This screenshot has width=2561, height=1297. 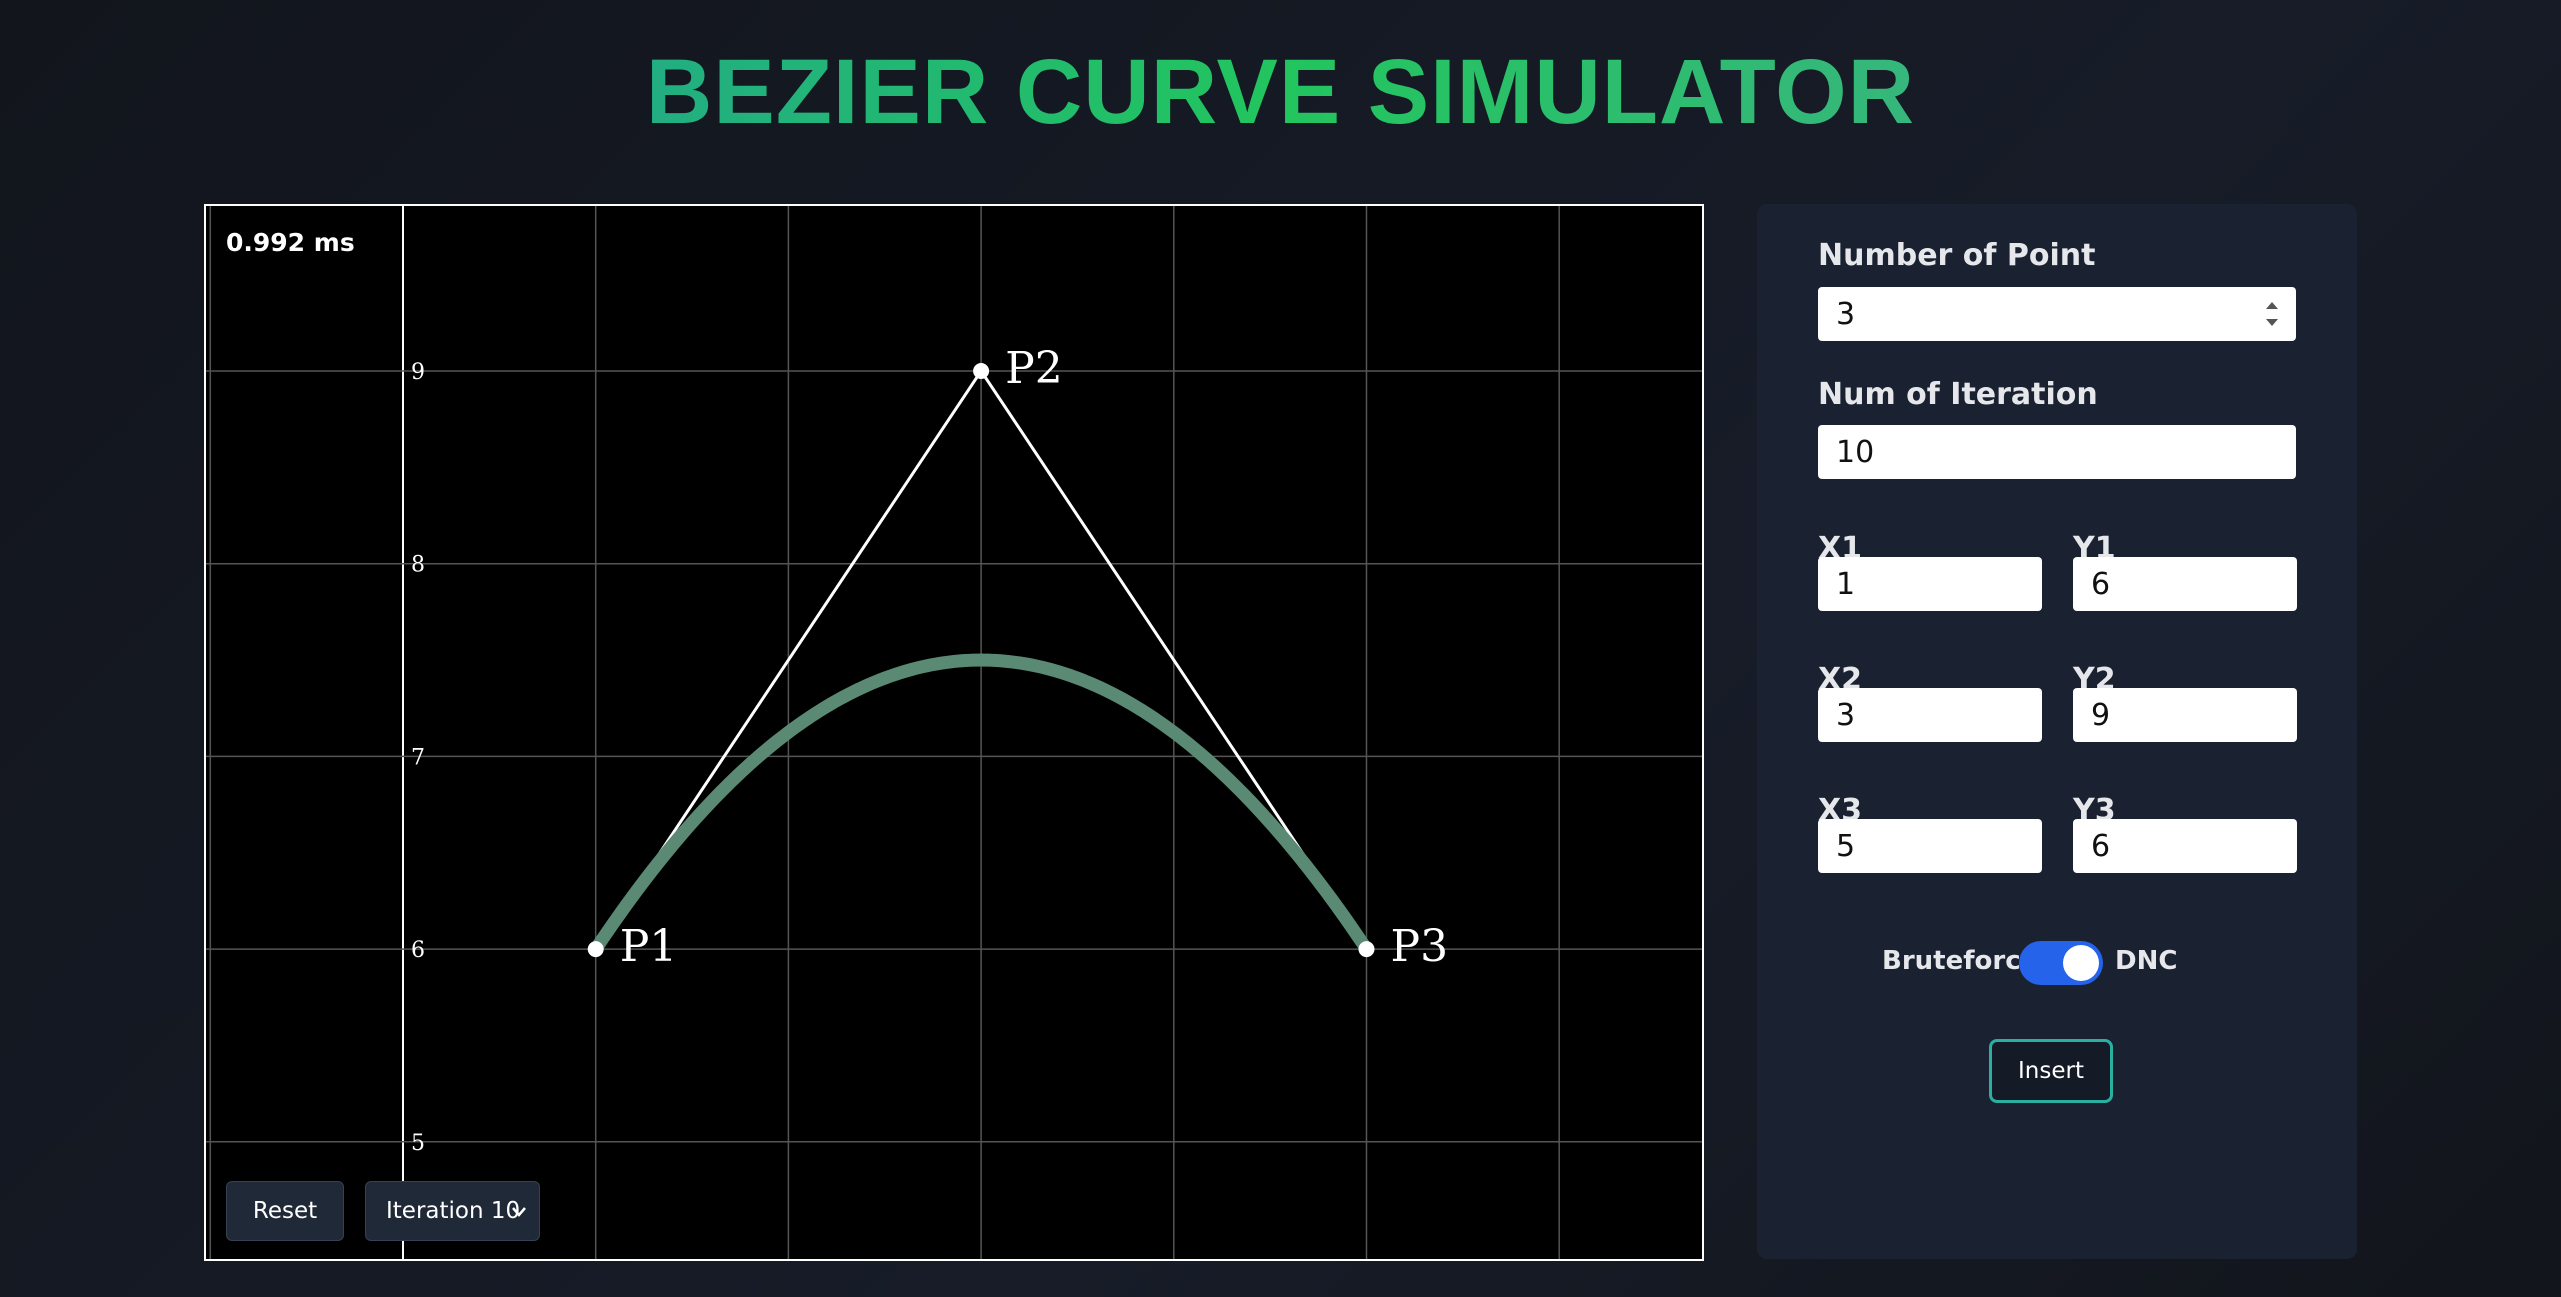 I want to click on y-tick-label: 5, so click(x=418, y=1143).